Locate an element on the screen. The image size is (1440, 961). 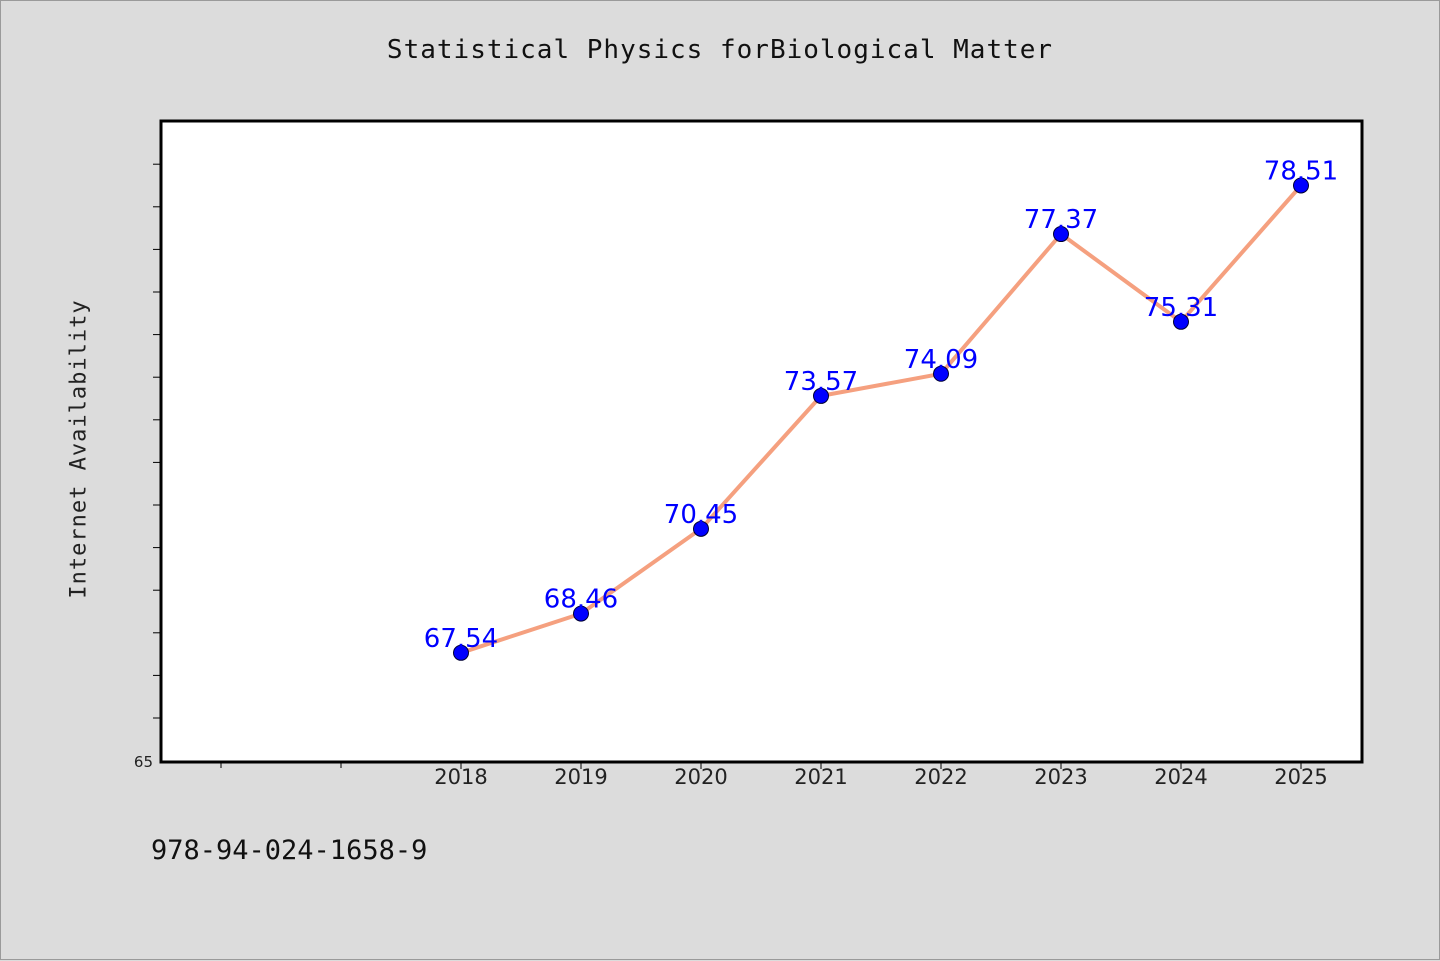
x-tick-label: 2021 is located at coordinates (820, 777).